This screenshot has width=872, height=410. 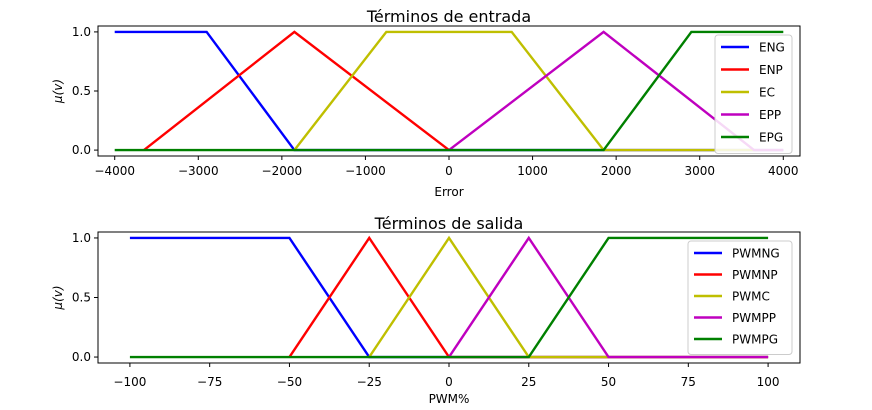 What do you see at coordinates (767, 93) in the screenshot?
I see `legend-label-ec: EC` at bounding box center [767, 93].